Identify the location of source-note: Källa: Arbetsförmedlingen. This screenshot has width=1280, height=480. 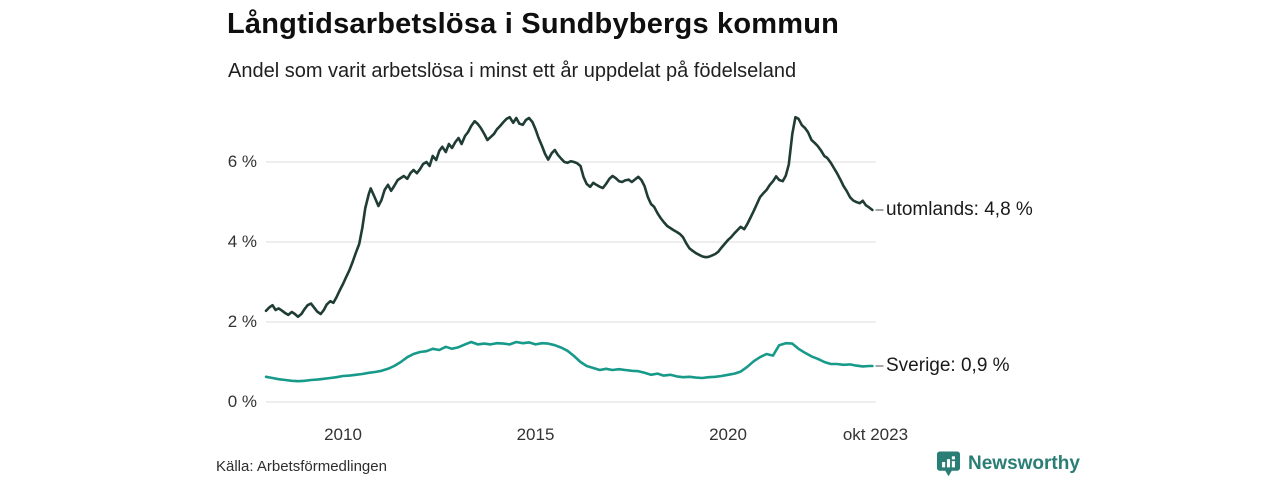
(301, 466).